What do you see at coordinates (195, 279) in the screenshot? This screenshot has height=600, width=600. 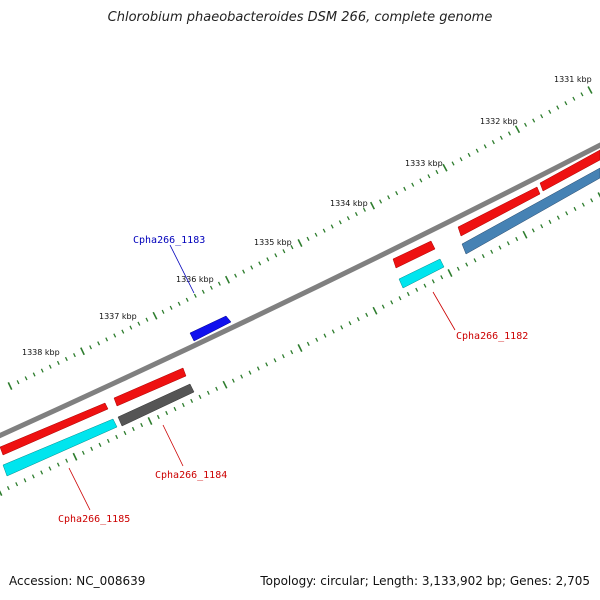 I see `kbp-label: 1336 kbp` at bounding box center [195, 279].